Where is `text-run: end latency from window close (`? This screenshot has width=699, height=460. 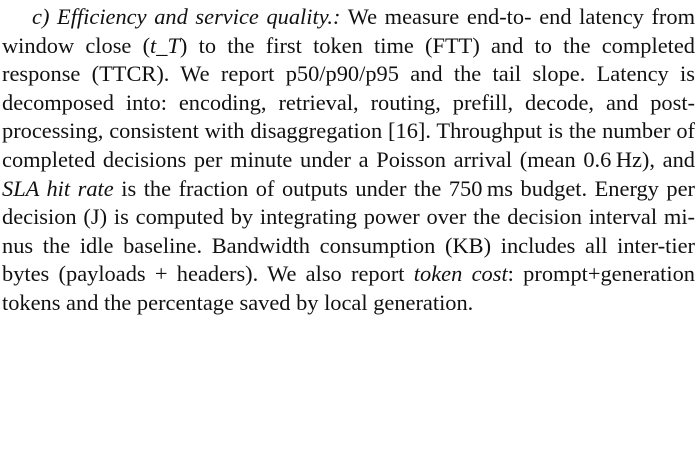
text-run: end latency from window close ( is located at coordinates (348, 31).